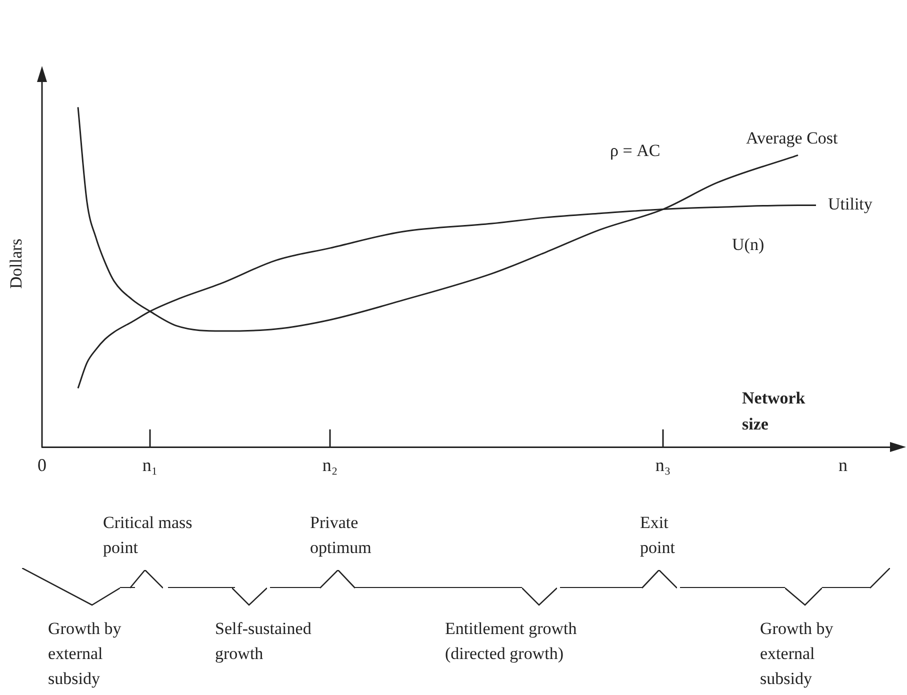 This screenshot has width=907, height=695. What do you see at coordinates (42, 464) in the screenshot?
I see `x-tick-label: 0` at bounding box center [42, 464].